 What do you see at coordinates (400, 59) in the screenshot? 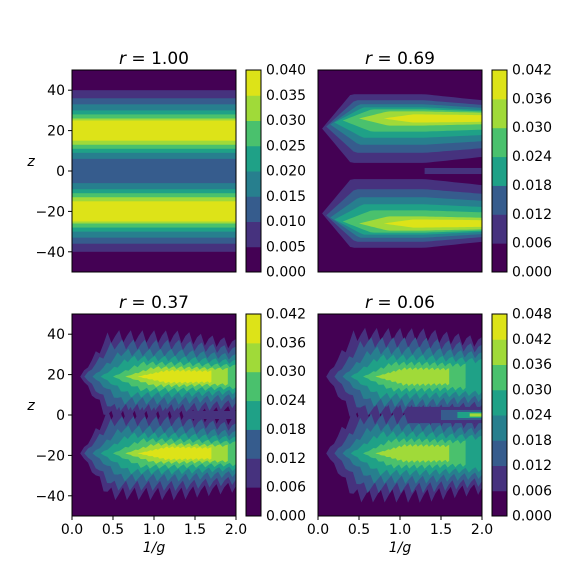
I see `panel-title: r = 0.69` at bounding box center [400, 59].